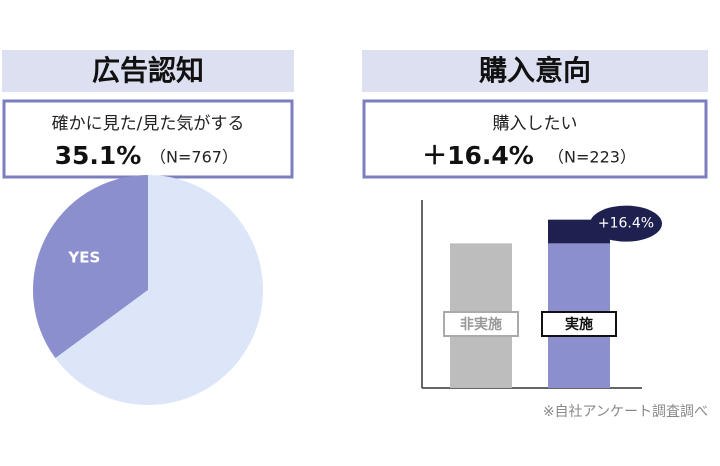 Image resolution: width=720 pixels, height=466 pixels. I want to click on summary-label: 購入したい, so click(535, 124).